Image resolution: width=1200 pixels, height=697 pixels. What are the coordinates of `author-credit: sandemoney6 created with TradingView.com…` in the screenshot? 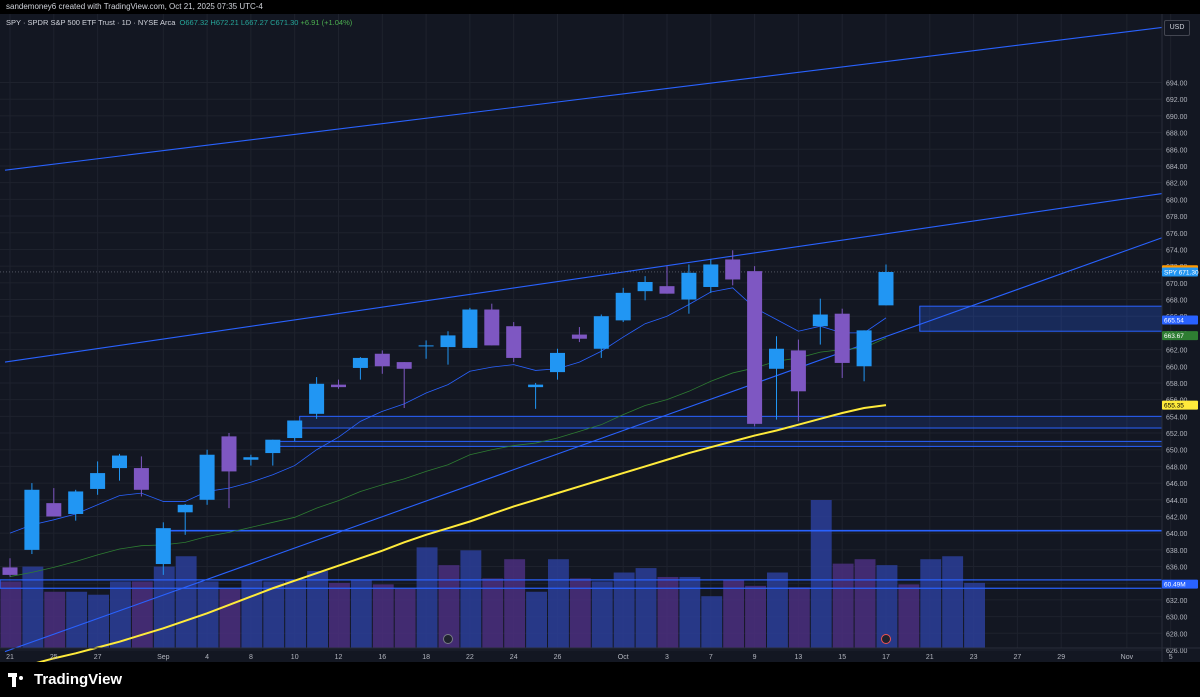 It's located at (134, 6).